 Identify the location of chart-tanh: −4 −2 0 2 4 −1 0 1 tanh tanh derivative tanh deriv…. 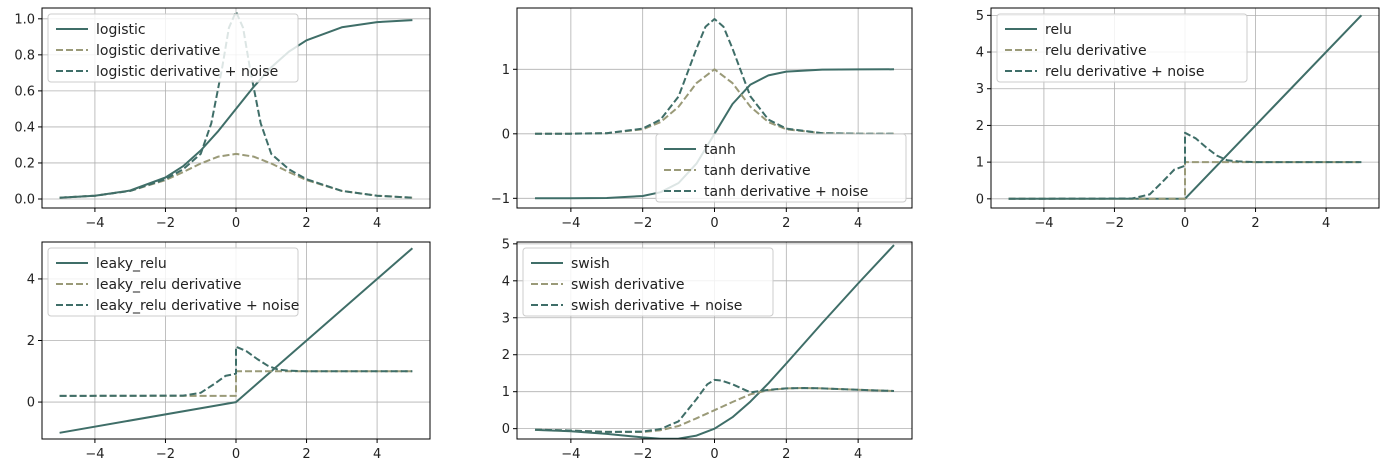
(702, 119).